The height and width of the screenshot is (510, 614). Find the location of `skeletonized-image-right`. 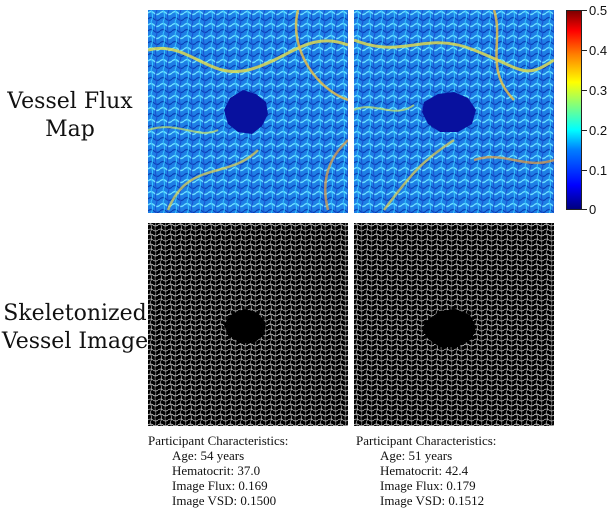

skeletonized-image-right is located at coordinates (454, 324).